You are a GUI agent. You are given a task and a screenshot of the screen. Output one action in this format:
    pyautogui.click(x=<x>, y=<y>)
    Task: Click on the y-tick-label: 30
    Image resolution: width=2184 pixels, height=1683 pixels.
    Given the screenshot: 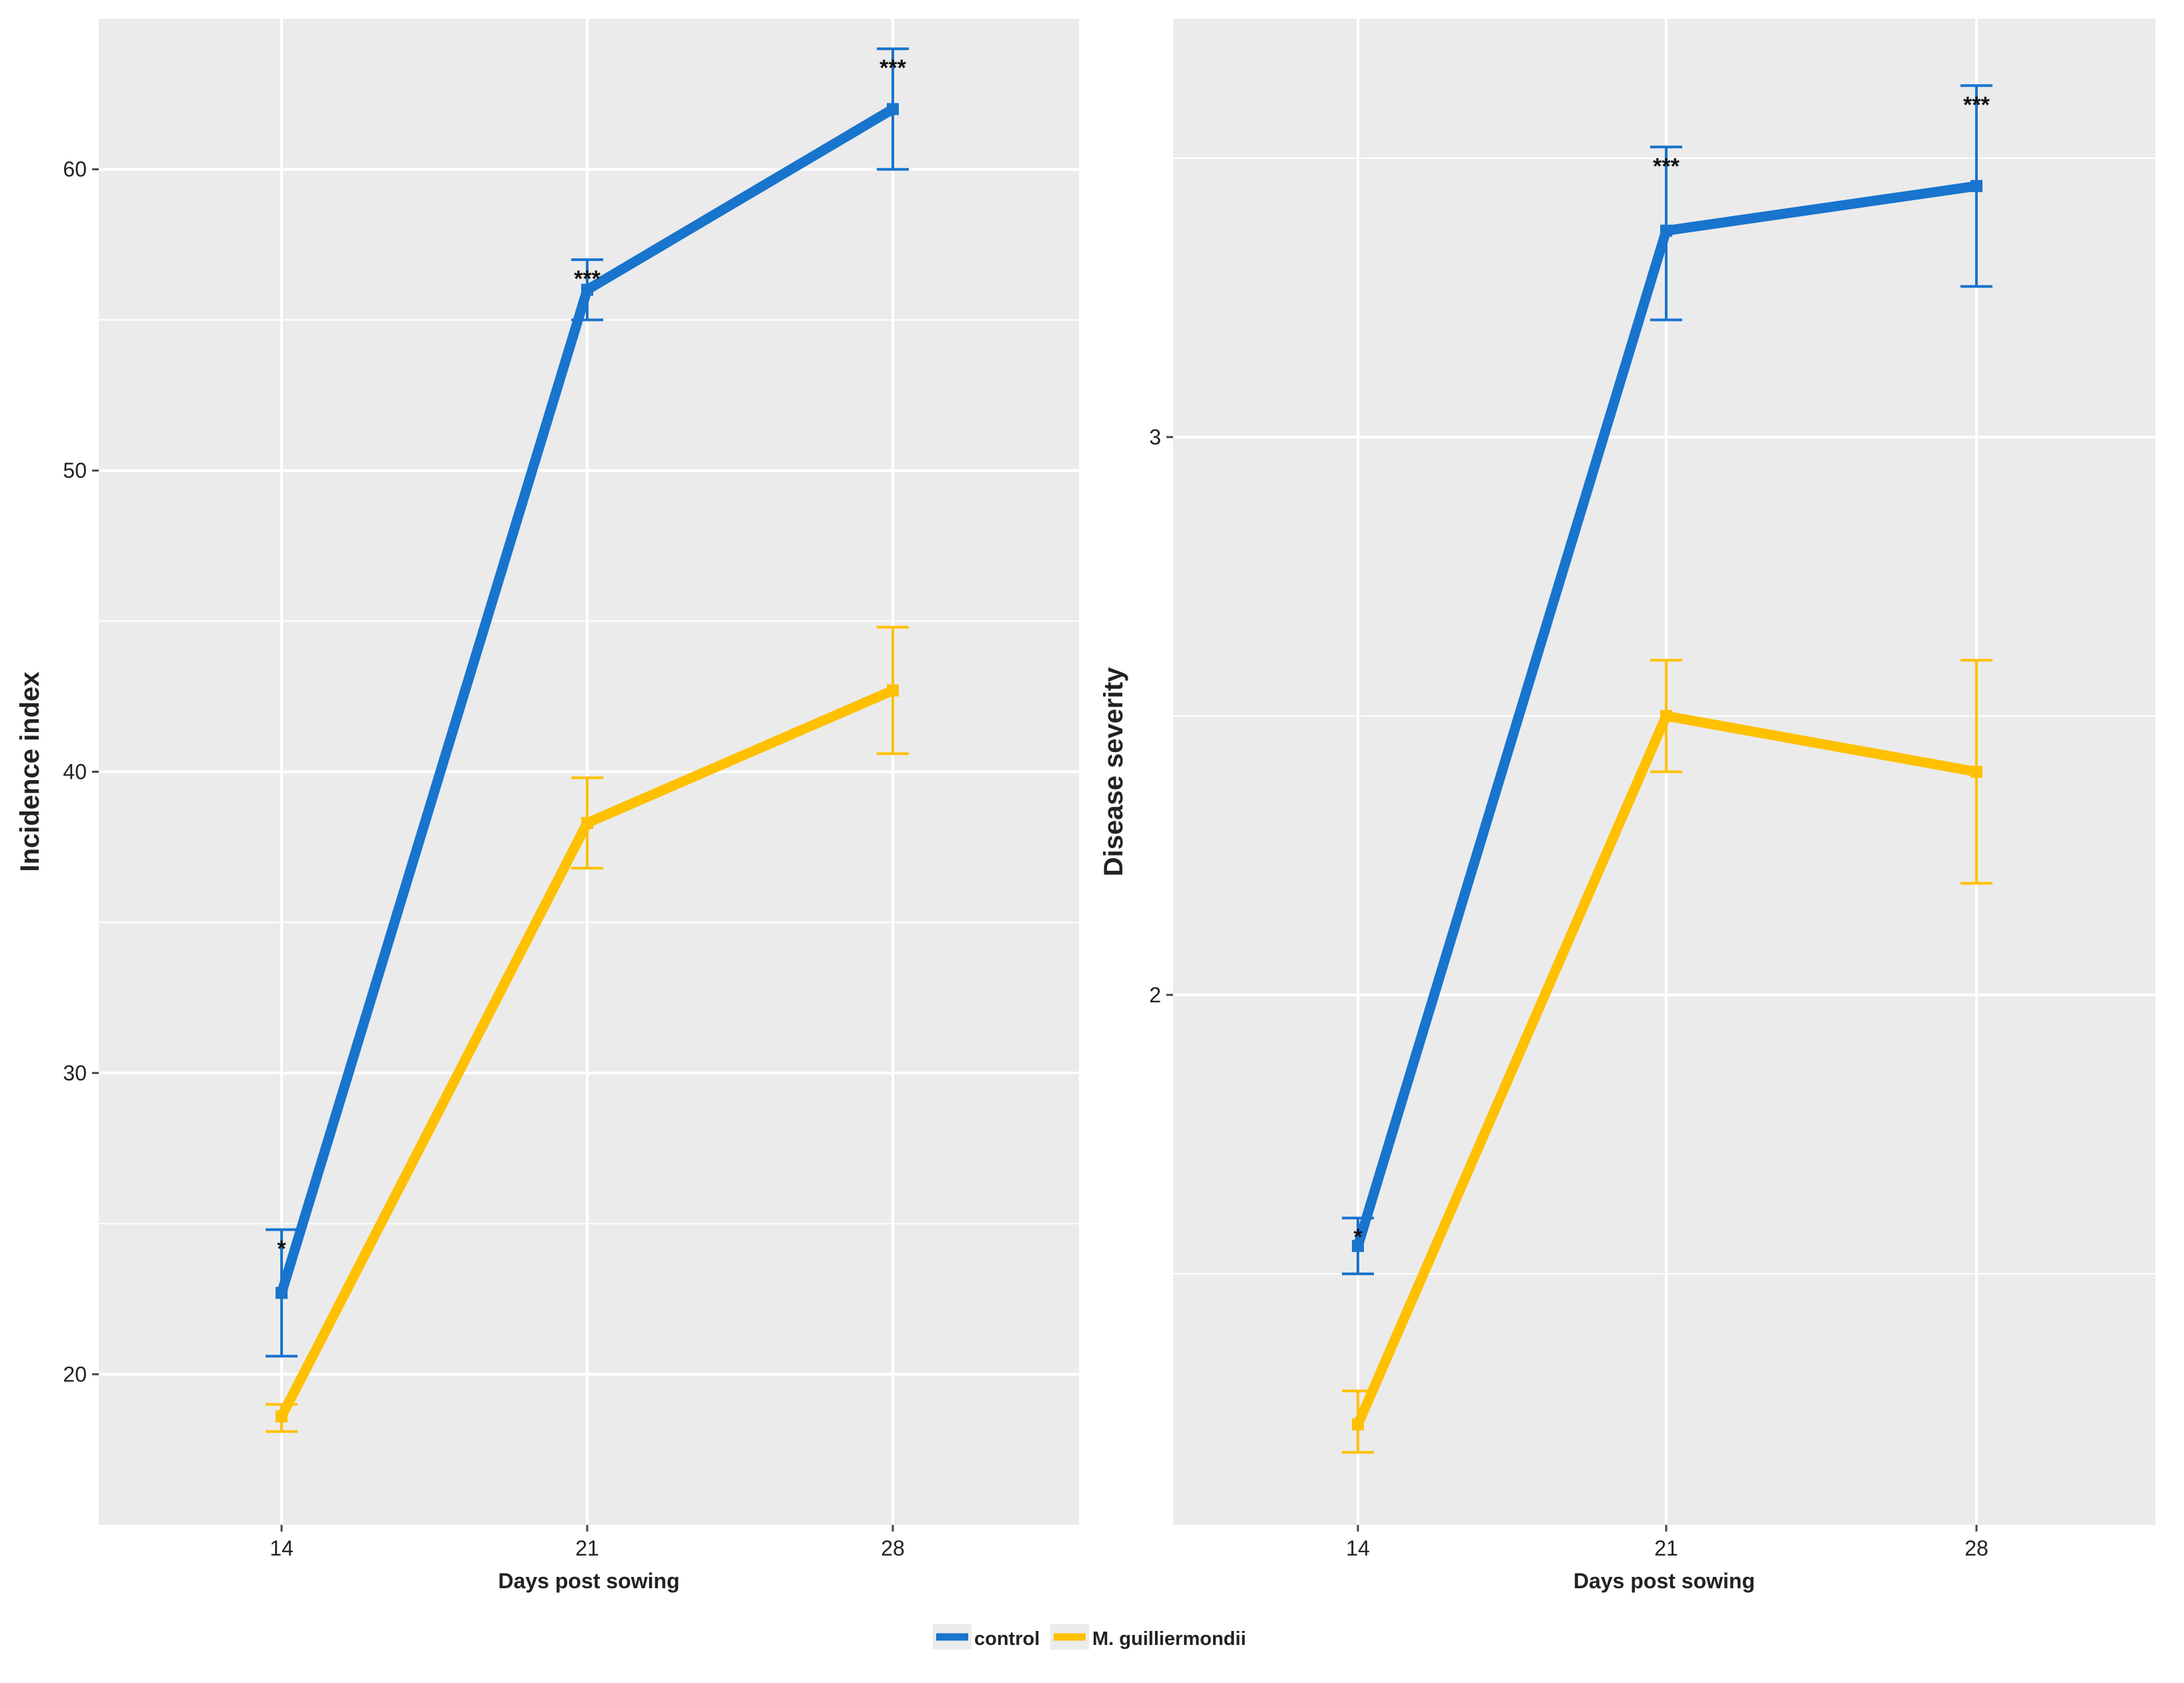 What is the action you would take?
    pyautogui.click(x=75, y=1073)
    